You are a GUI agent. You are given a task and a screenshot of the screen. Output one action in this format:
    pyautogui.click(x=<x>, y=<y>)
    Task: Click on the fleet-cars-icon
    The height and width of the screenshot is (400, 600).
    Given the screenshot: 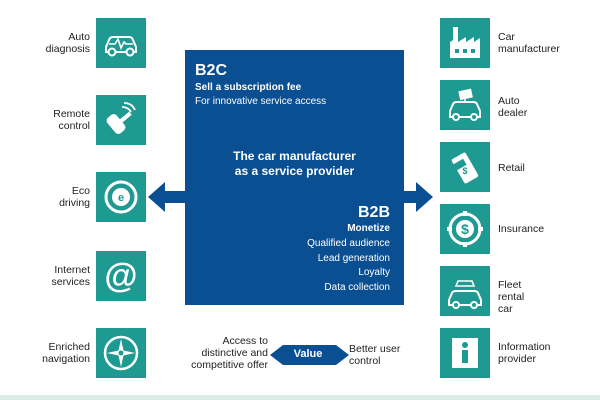 What is the action you would take?
    pyautogui.click(x=465, y=294)
    